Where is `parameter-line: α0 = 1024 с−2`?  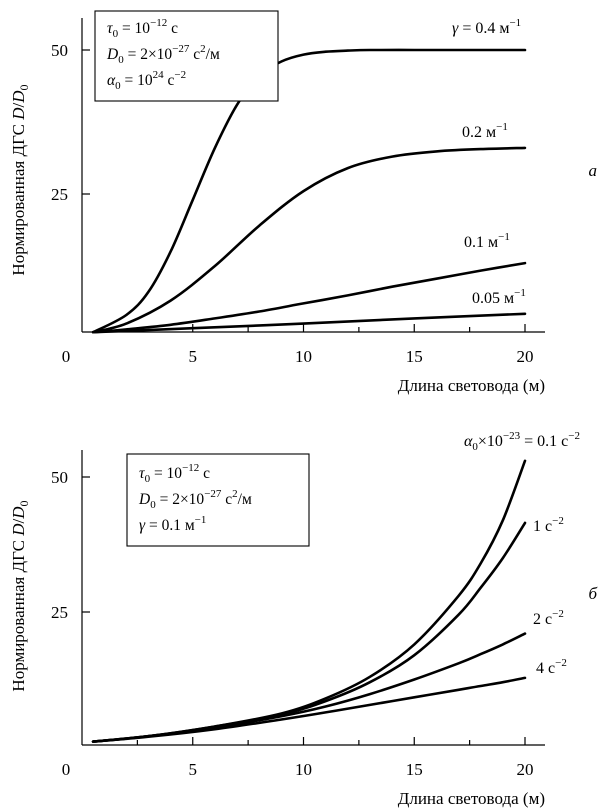 parameter-line: α0 = 1024 с−2 is located at coordinates (146, 80).